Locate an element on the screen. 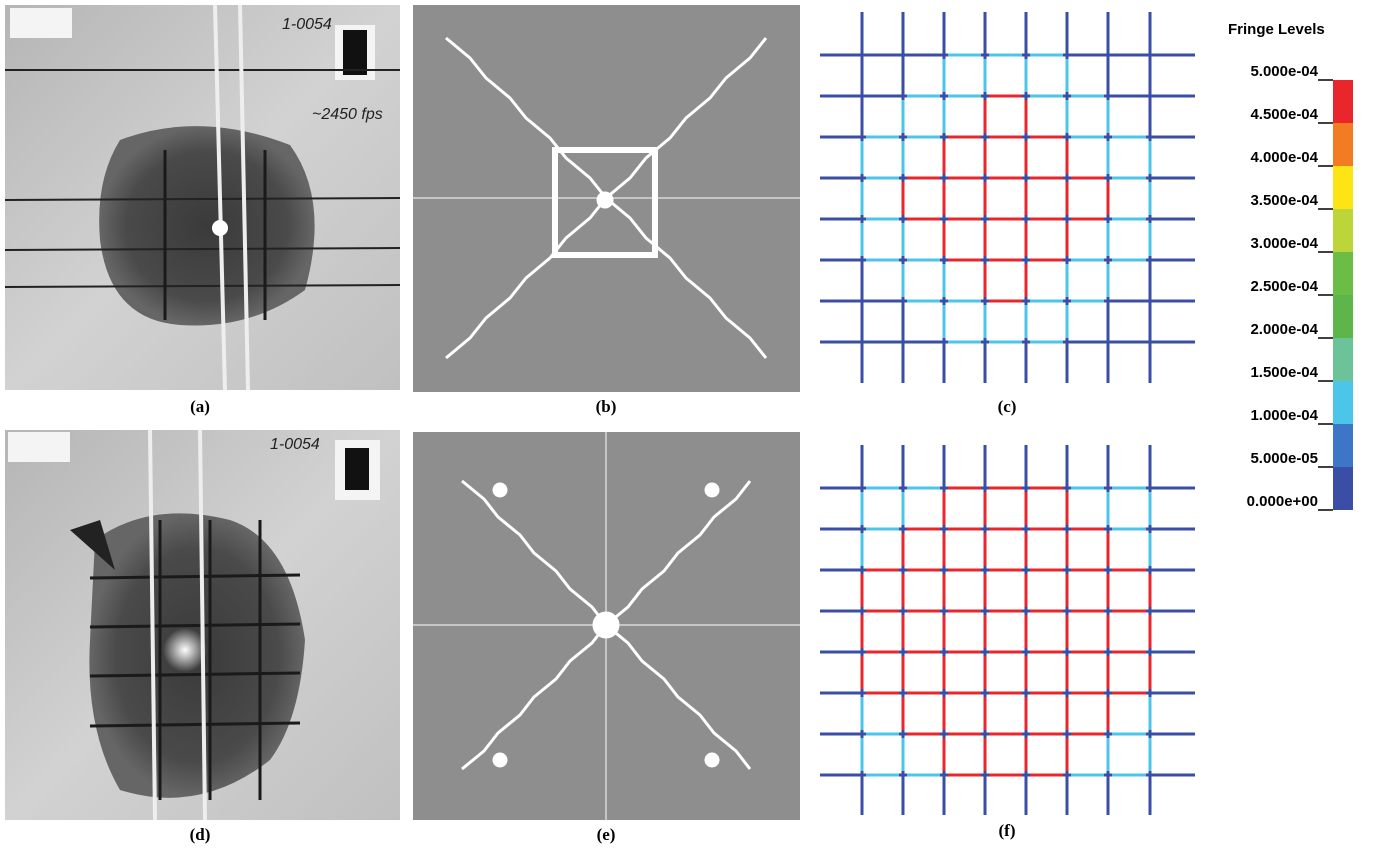 This screenshot has height=852, width=1389. legend-label: 4.500e-04 is located at coordinates (1284, 114).